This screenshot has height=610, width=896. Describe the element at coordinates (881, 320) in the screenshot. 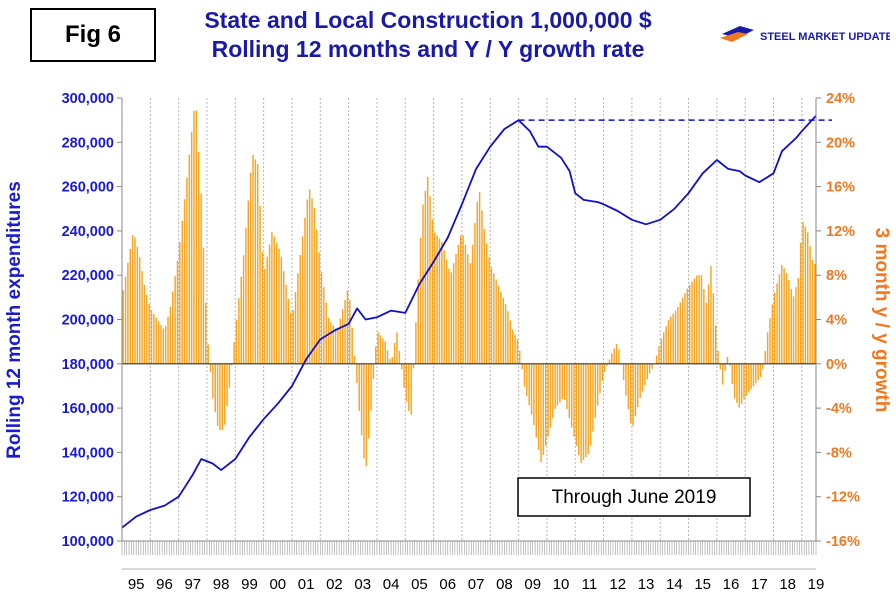

I see `right-axis-label: 3 month y / y growth` at that location.